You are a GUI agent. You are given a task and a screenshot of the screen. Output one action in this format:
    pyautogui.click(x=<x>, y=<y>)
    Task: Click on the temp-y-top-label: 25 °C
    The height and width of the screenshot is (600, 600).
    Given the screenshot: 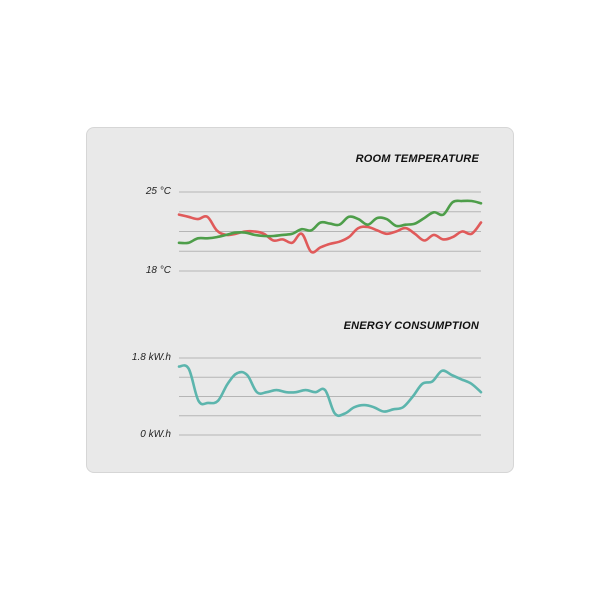 What is the action you would take?
    pyautogui.click(x=158, y=191)
    